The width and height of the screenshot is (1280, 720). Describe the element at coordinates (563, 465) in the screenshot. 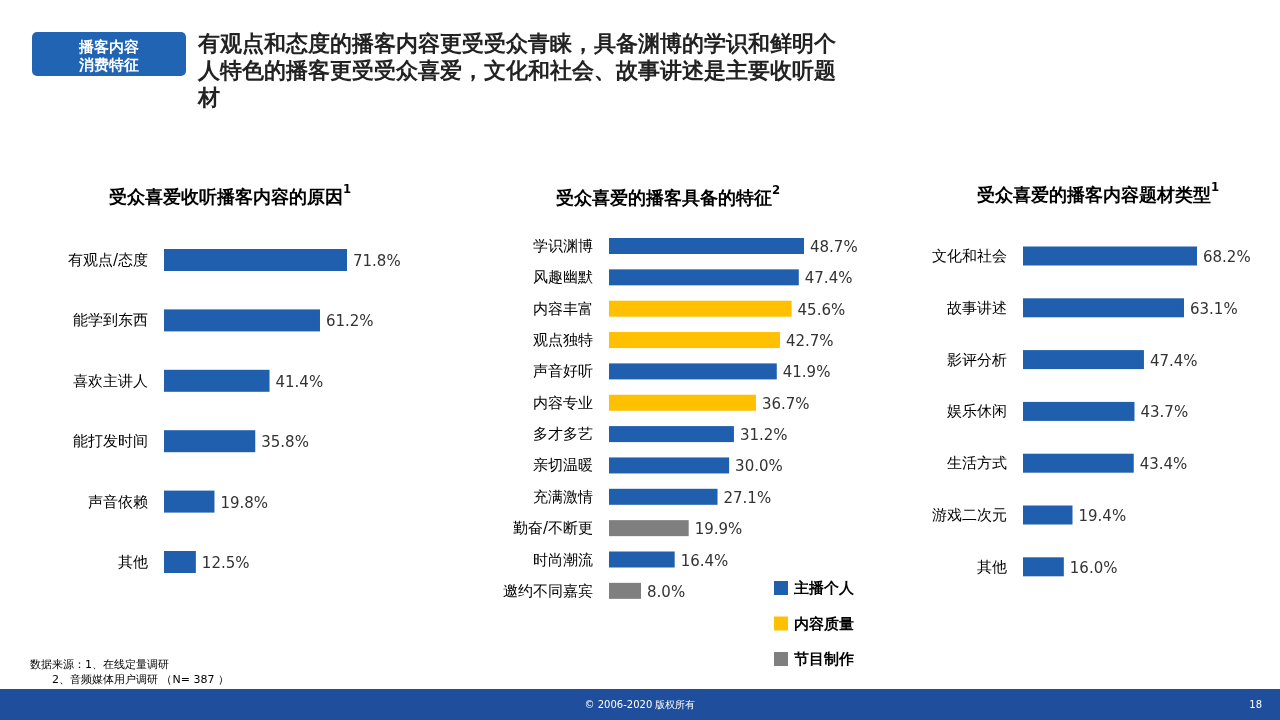

I see `y-tick-label: 亲切温暖` at that location.